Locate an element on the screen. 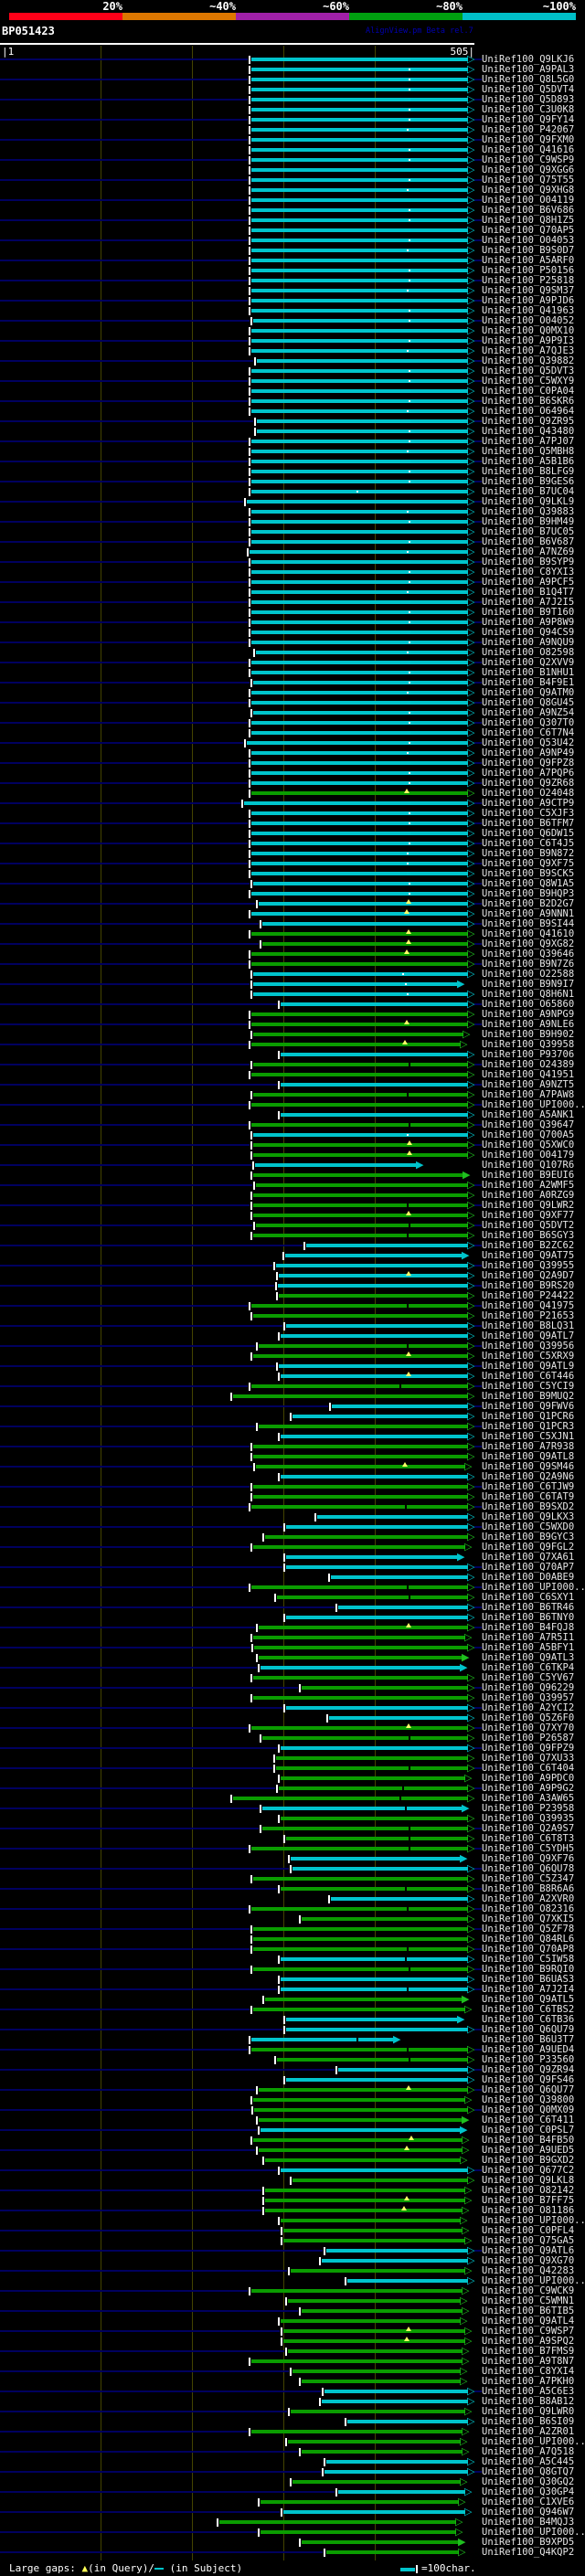 The height and width of the screenshot is (2576, 585). hit-label: UniRef100_P33560 is located at coordinates (529, 2059).